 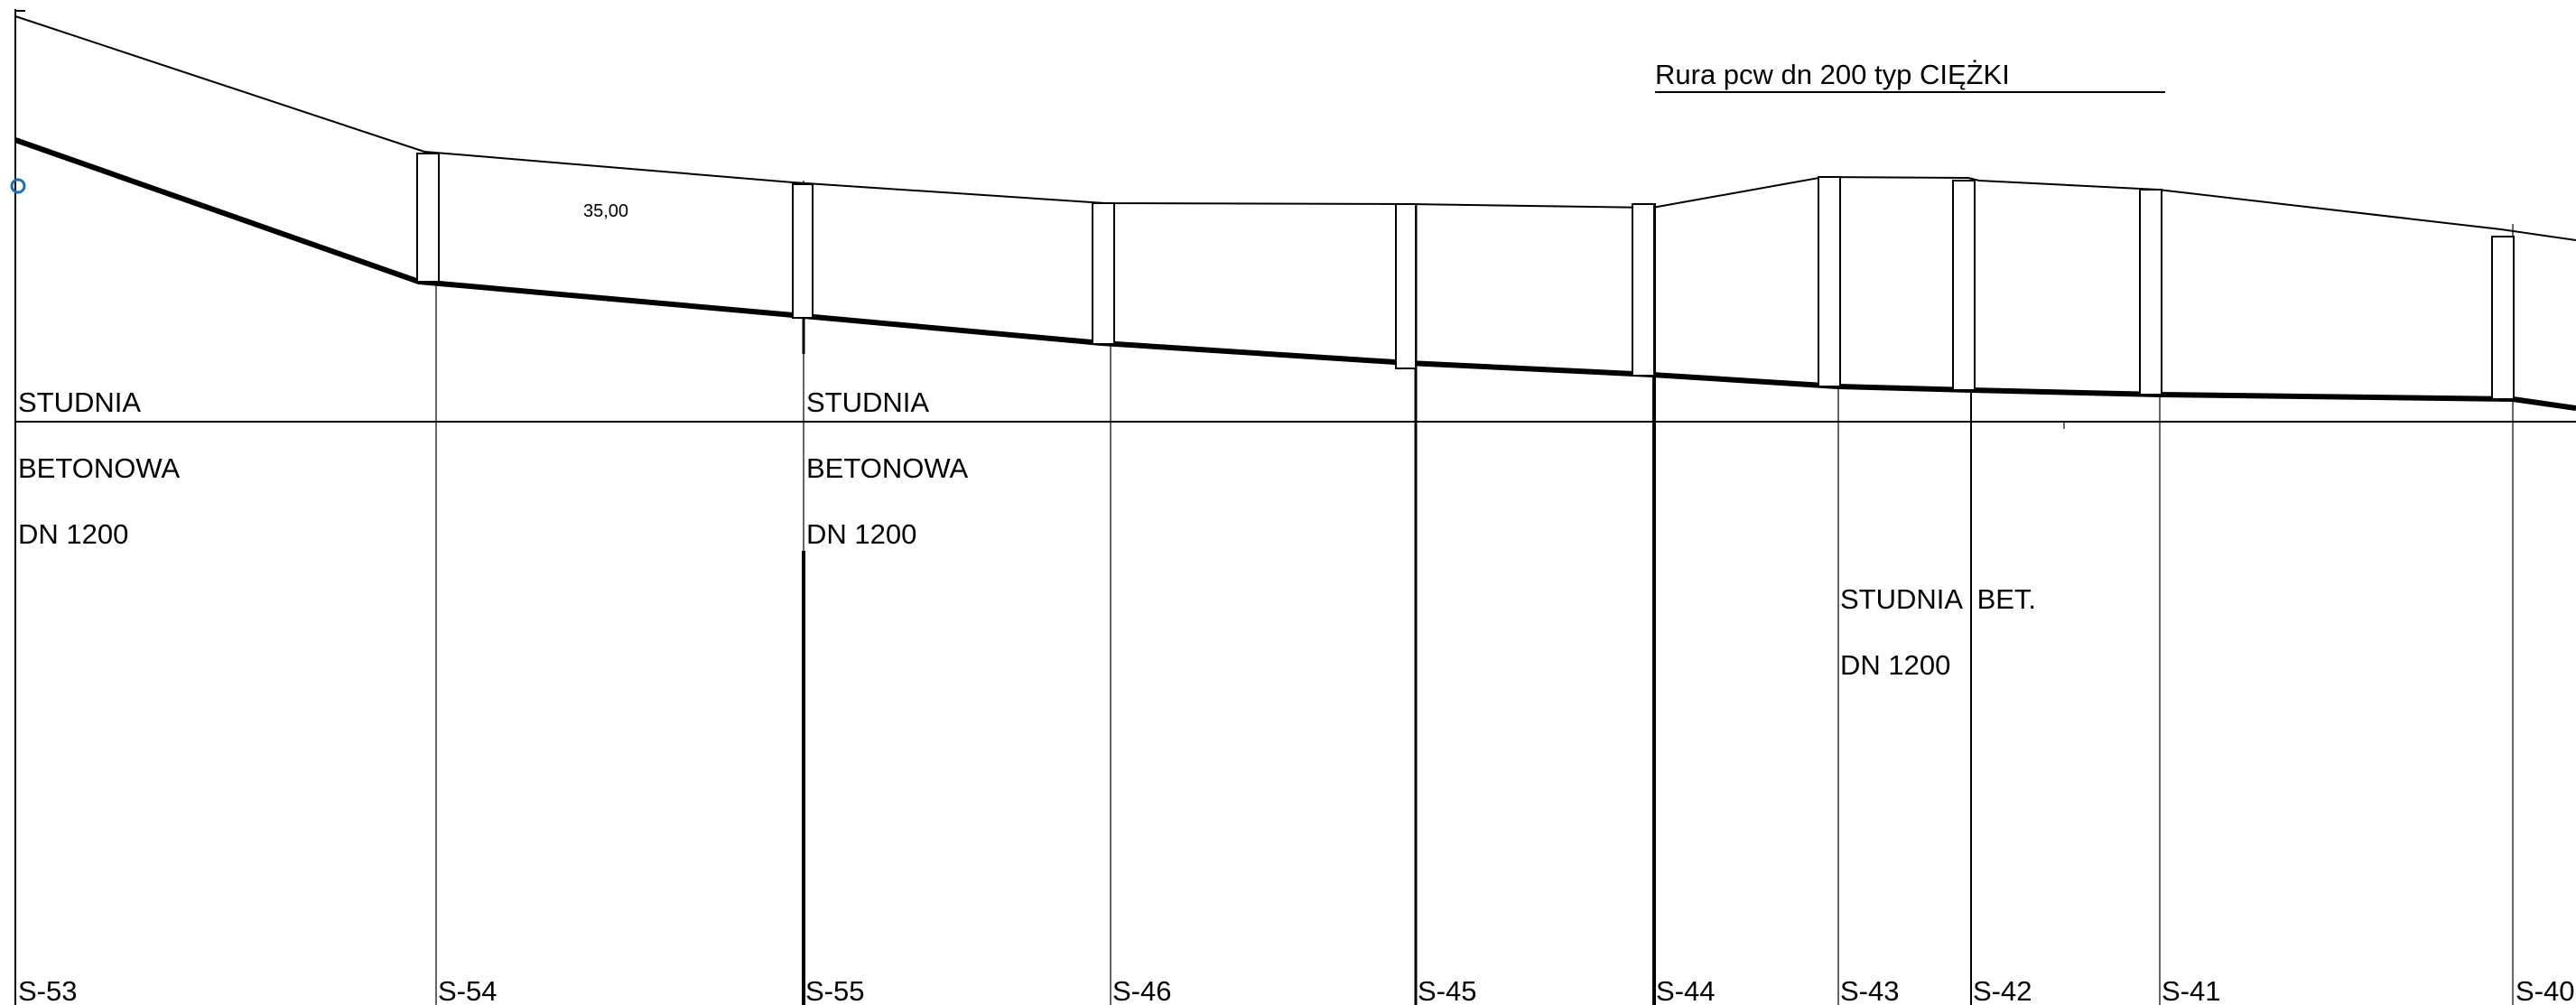 What do you see at coordinates (1141, 990) in the screenshot?
I see `station-label-s46: S-46` at bounding box center [1141, 990].